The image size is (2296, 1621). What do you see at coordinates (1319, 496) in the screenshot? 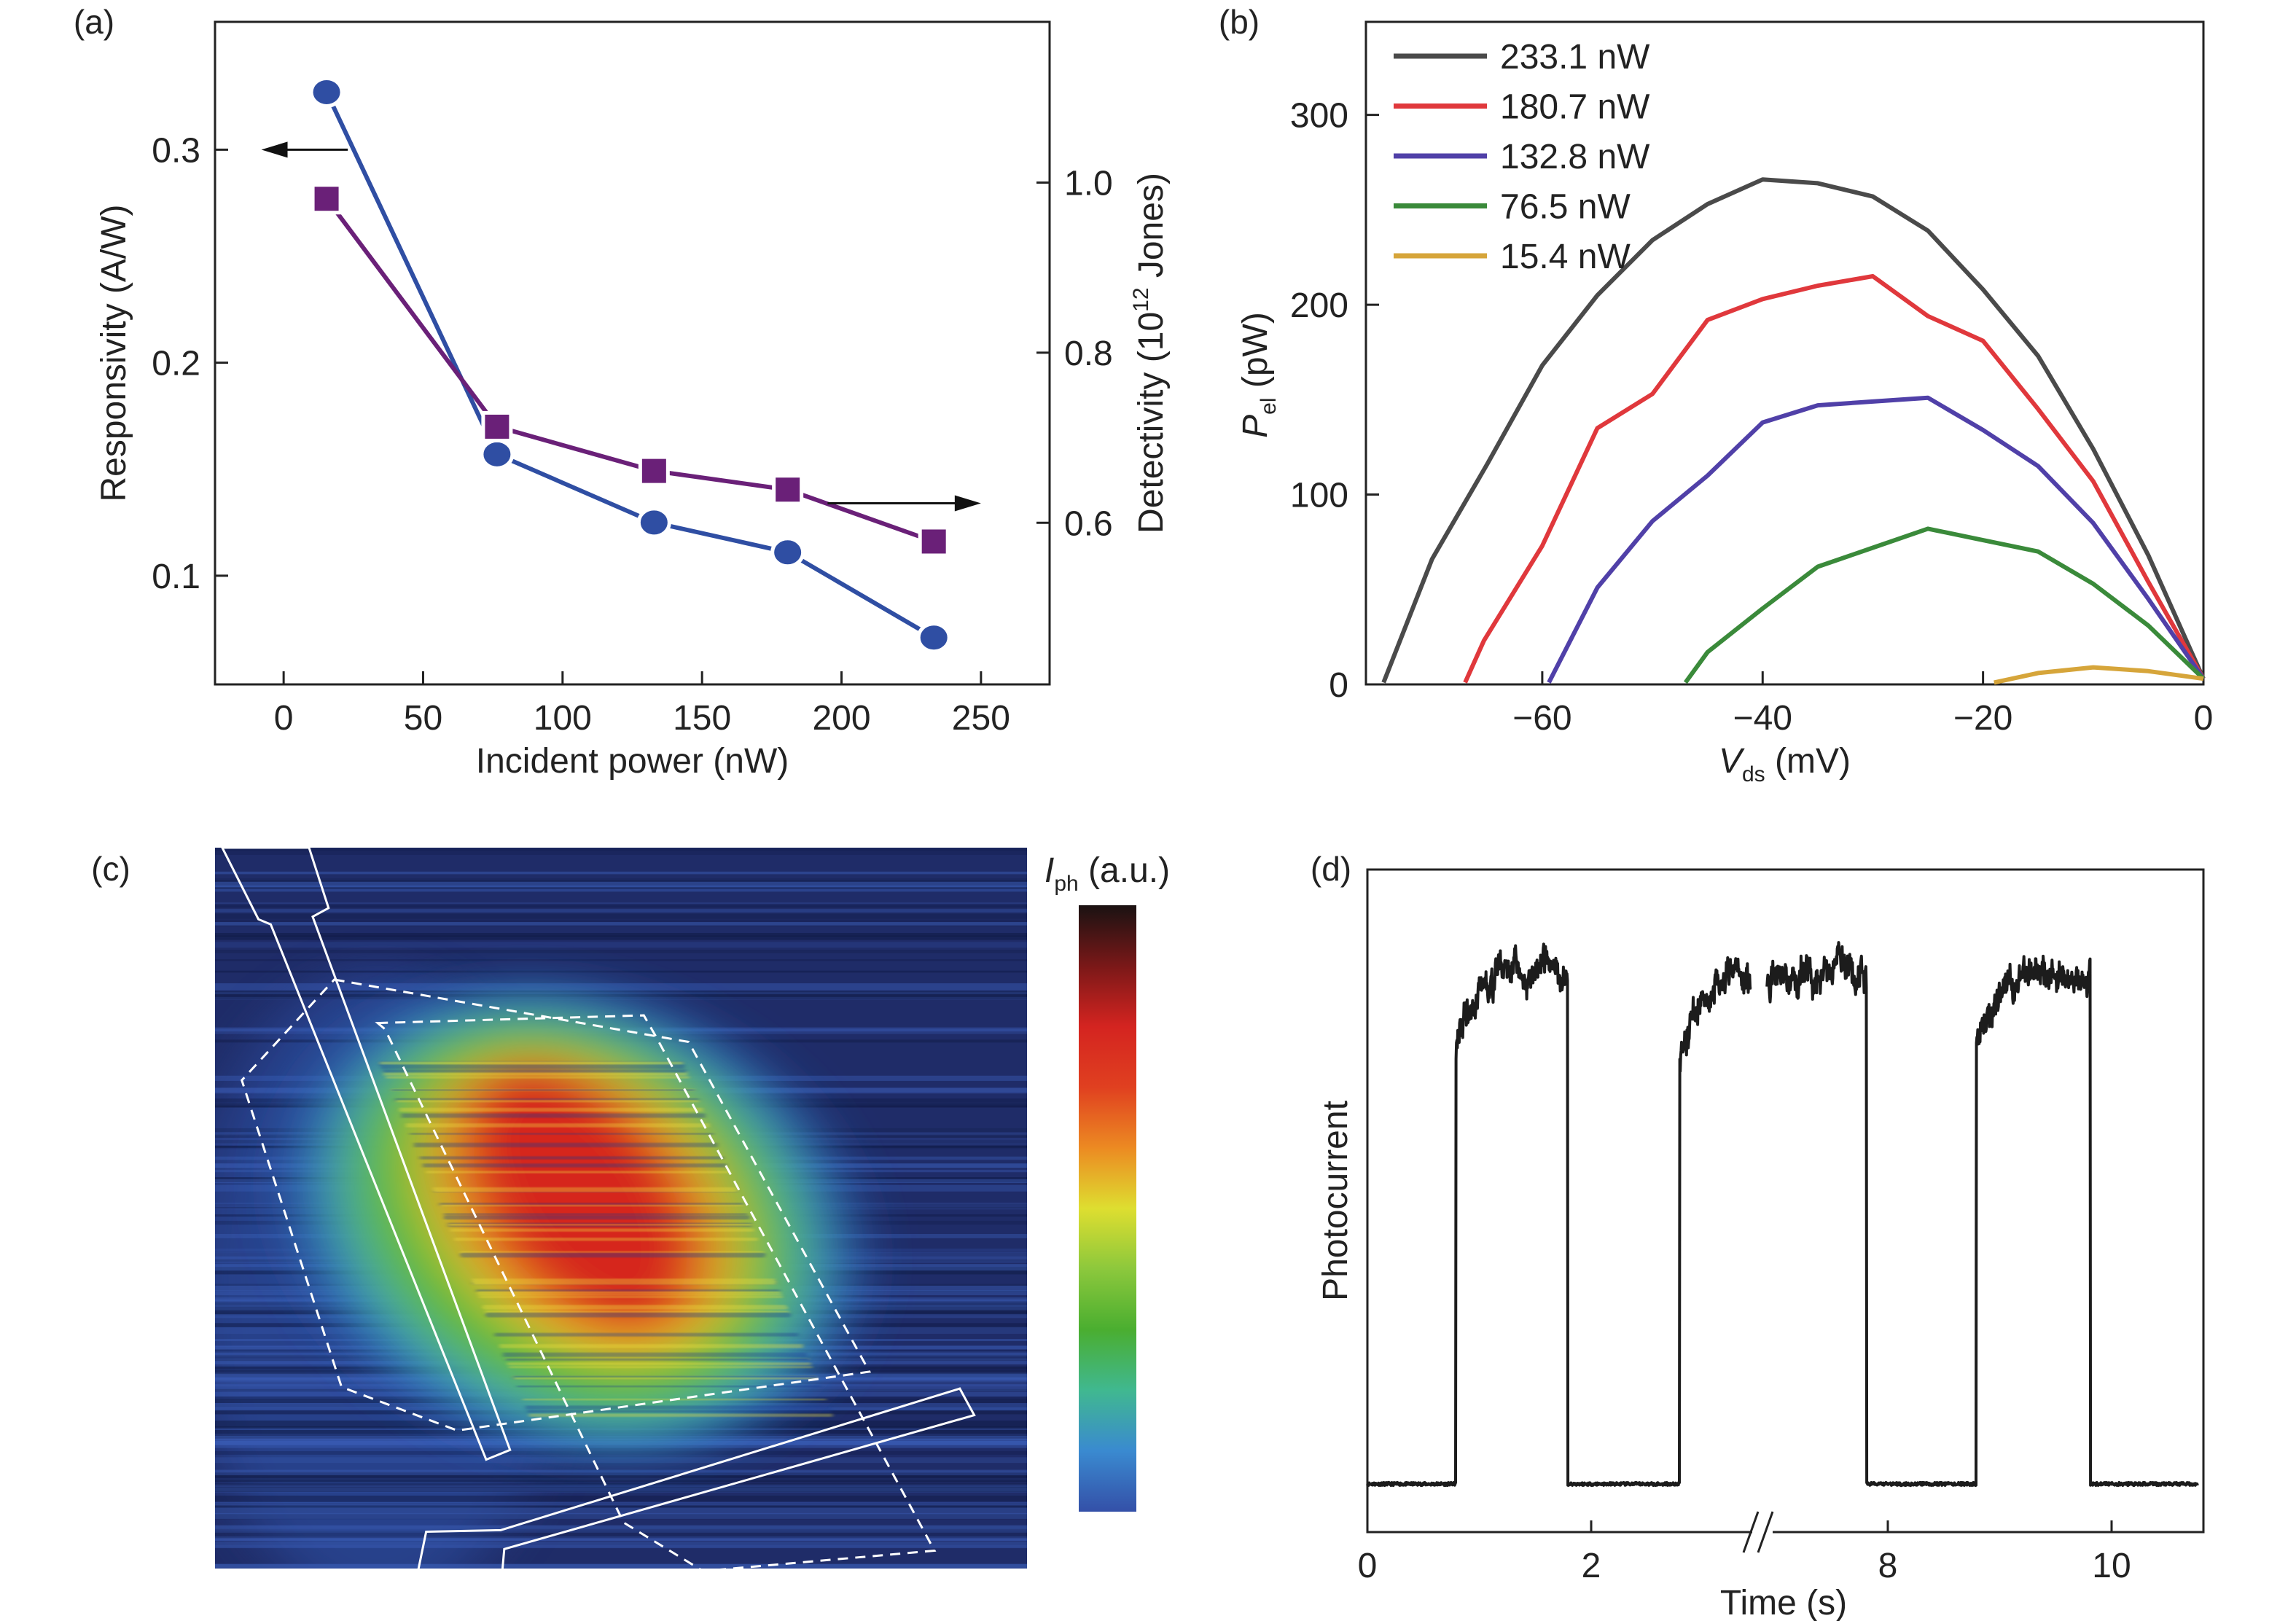
I see `y-tick-label-b: 100` at bounding box center [1319, 496].